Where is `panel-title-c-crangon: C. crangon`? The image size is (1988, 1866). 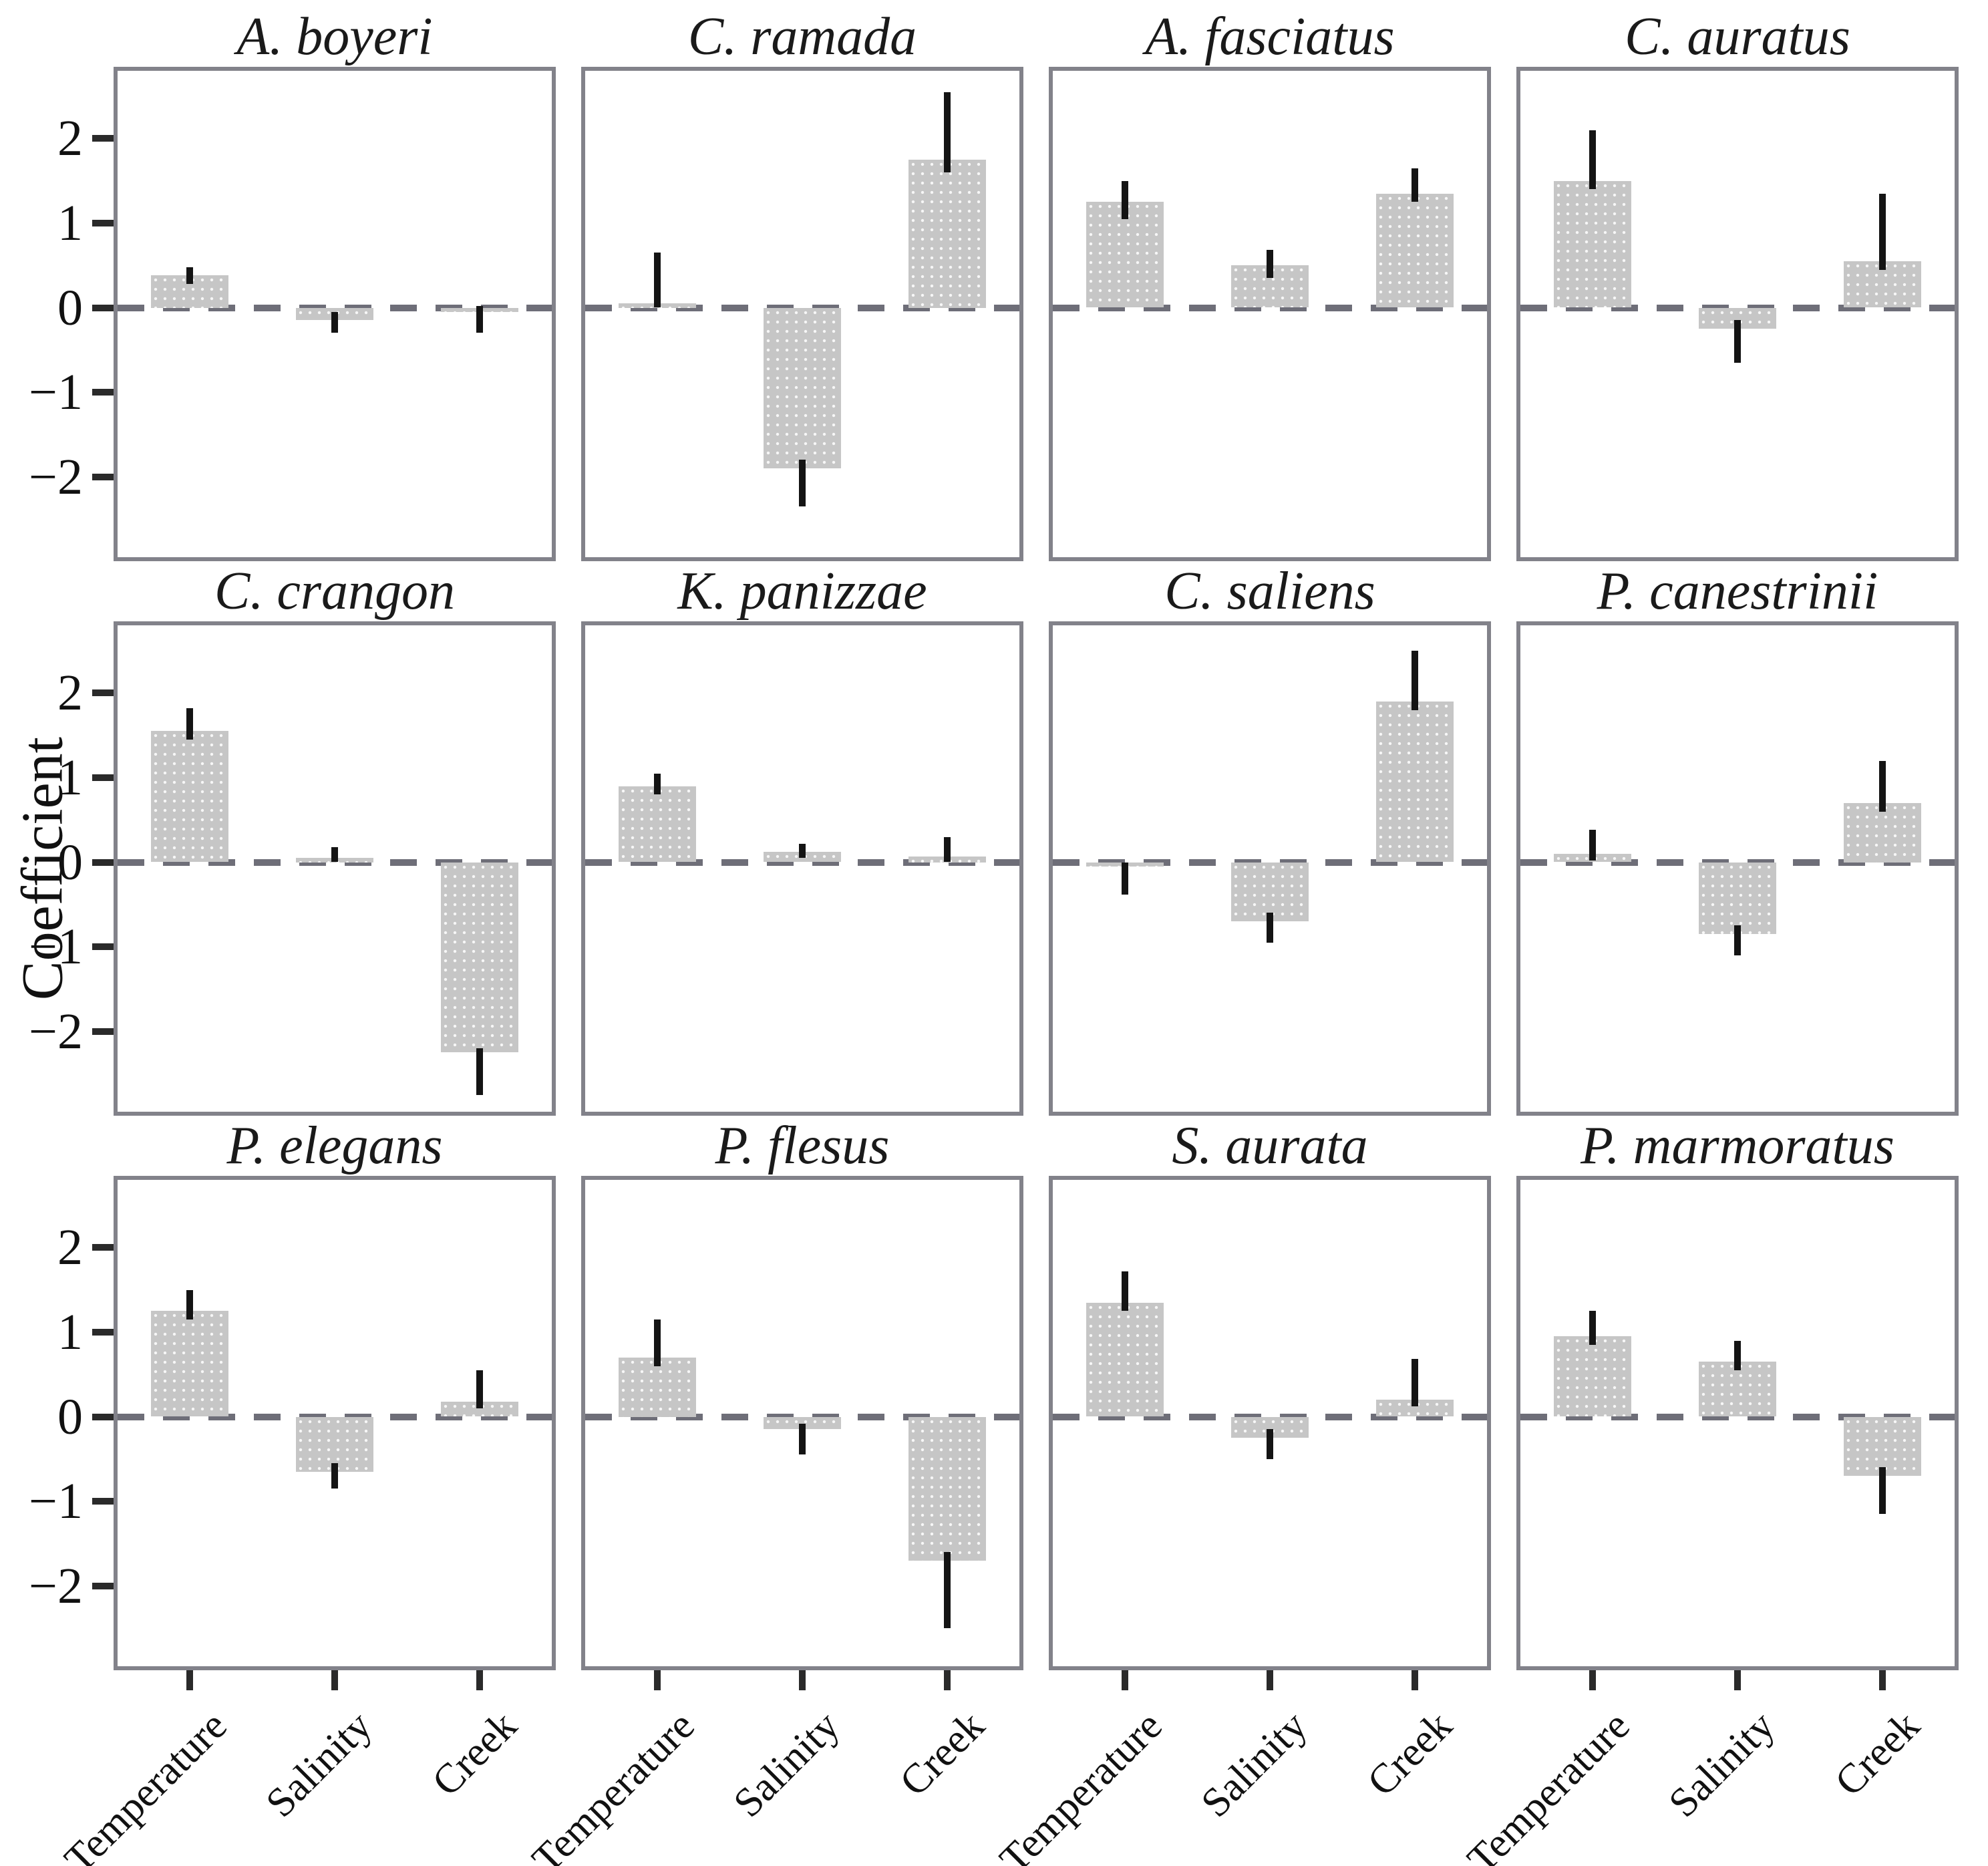 panel-title-c-crangon: C. crangon is located at coordinates (334, 591).